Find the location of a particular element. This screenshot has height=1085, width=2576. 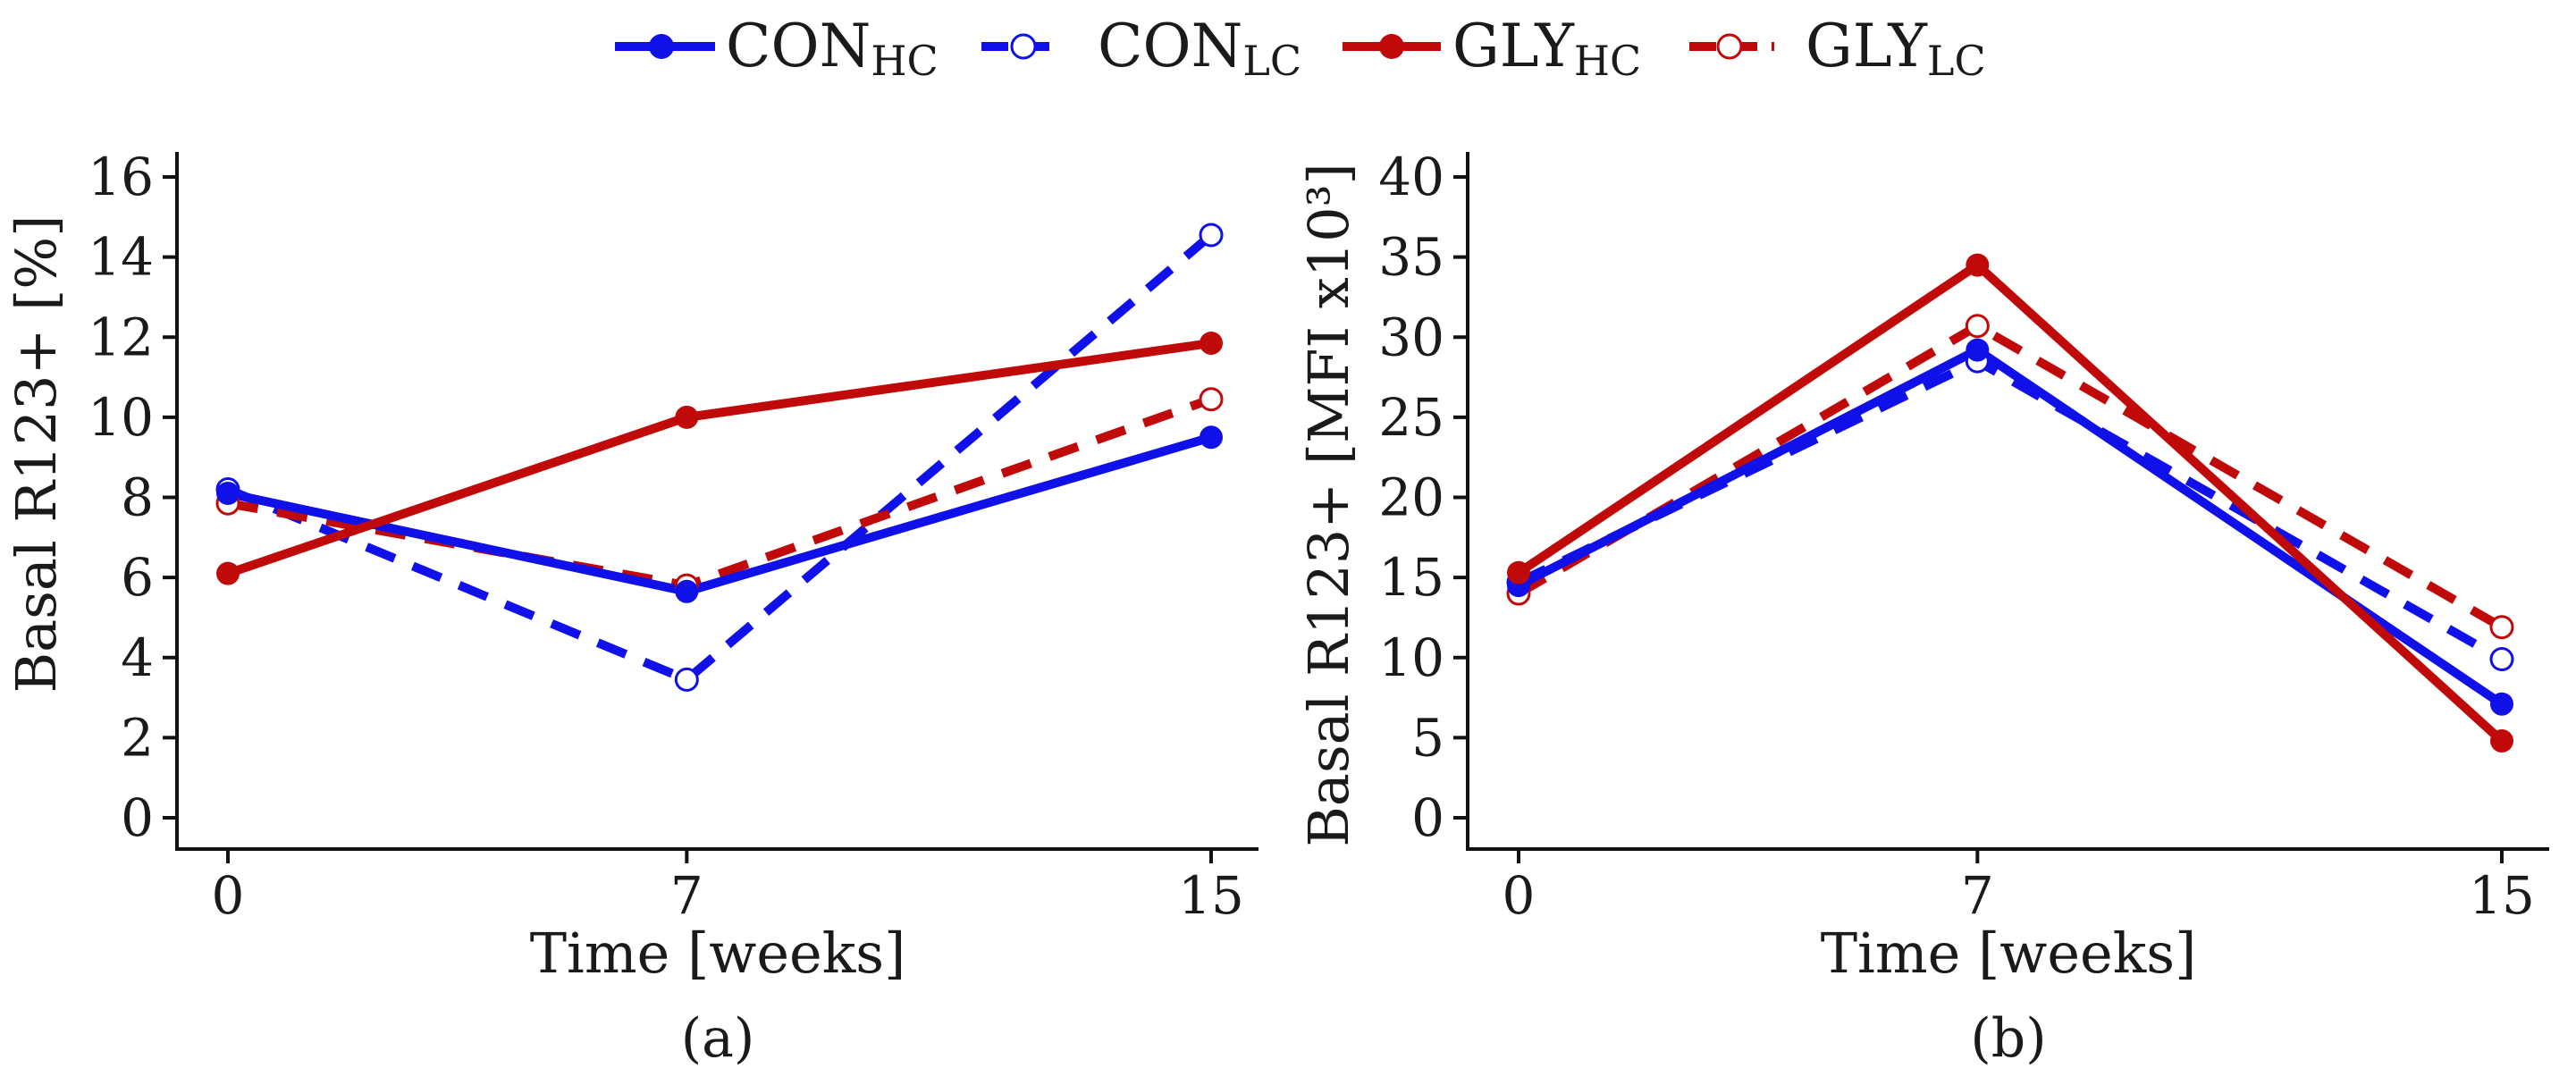

legend-label: GLYLC is located at coordinates (1896, 48).